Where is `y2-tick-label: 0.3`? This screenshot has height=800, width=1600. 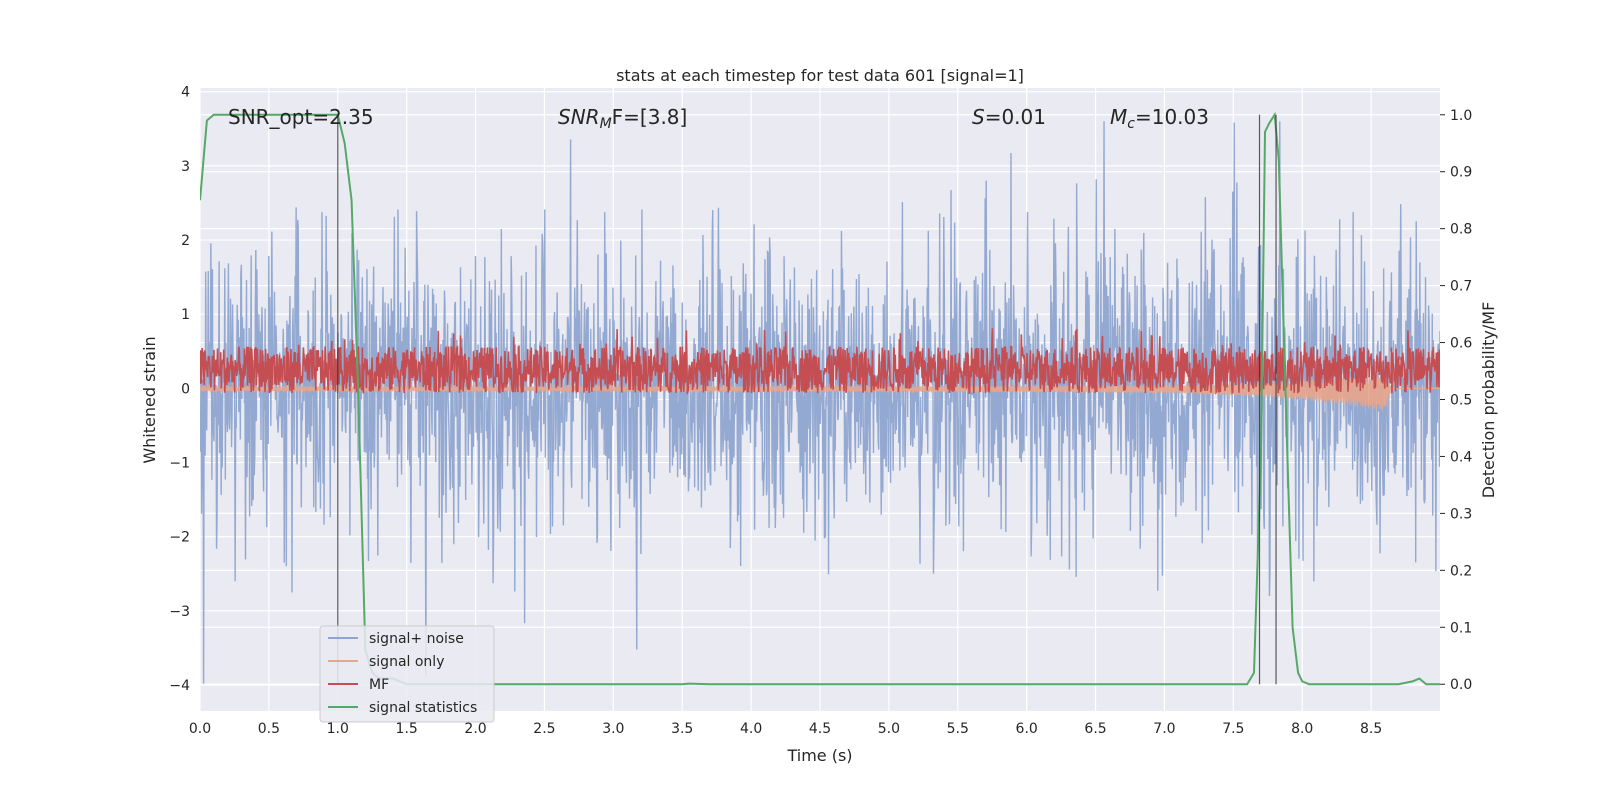
y2-tick-label: 0.3 is located at coordinates (1461, 514).